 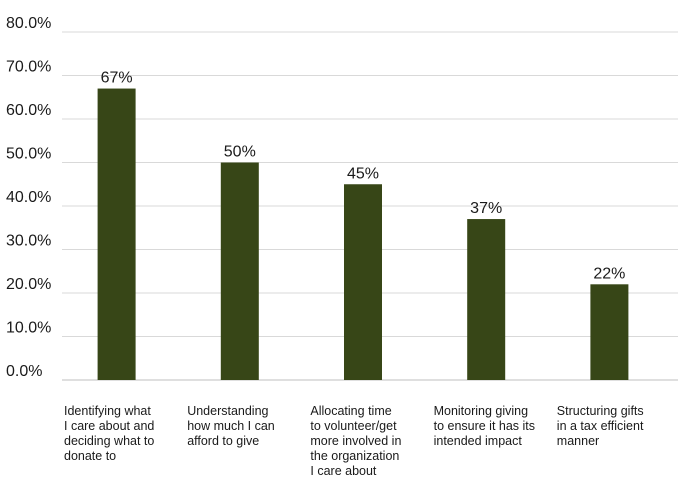 I want to click on category-label-line: to ensure it has its, so click(x=484, y=426).